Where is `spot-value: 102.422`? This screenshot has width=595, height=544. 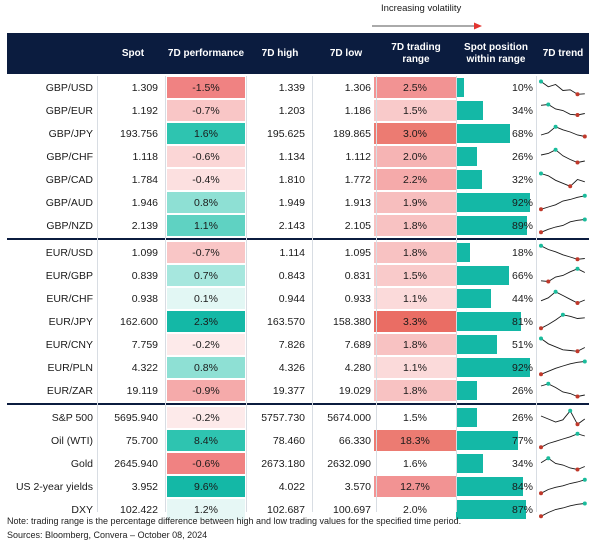 spot-value: 102.422 is located at coordinates (139, 509).